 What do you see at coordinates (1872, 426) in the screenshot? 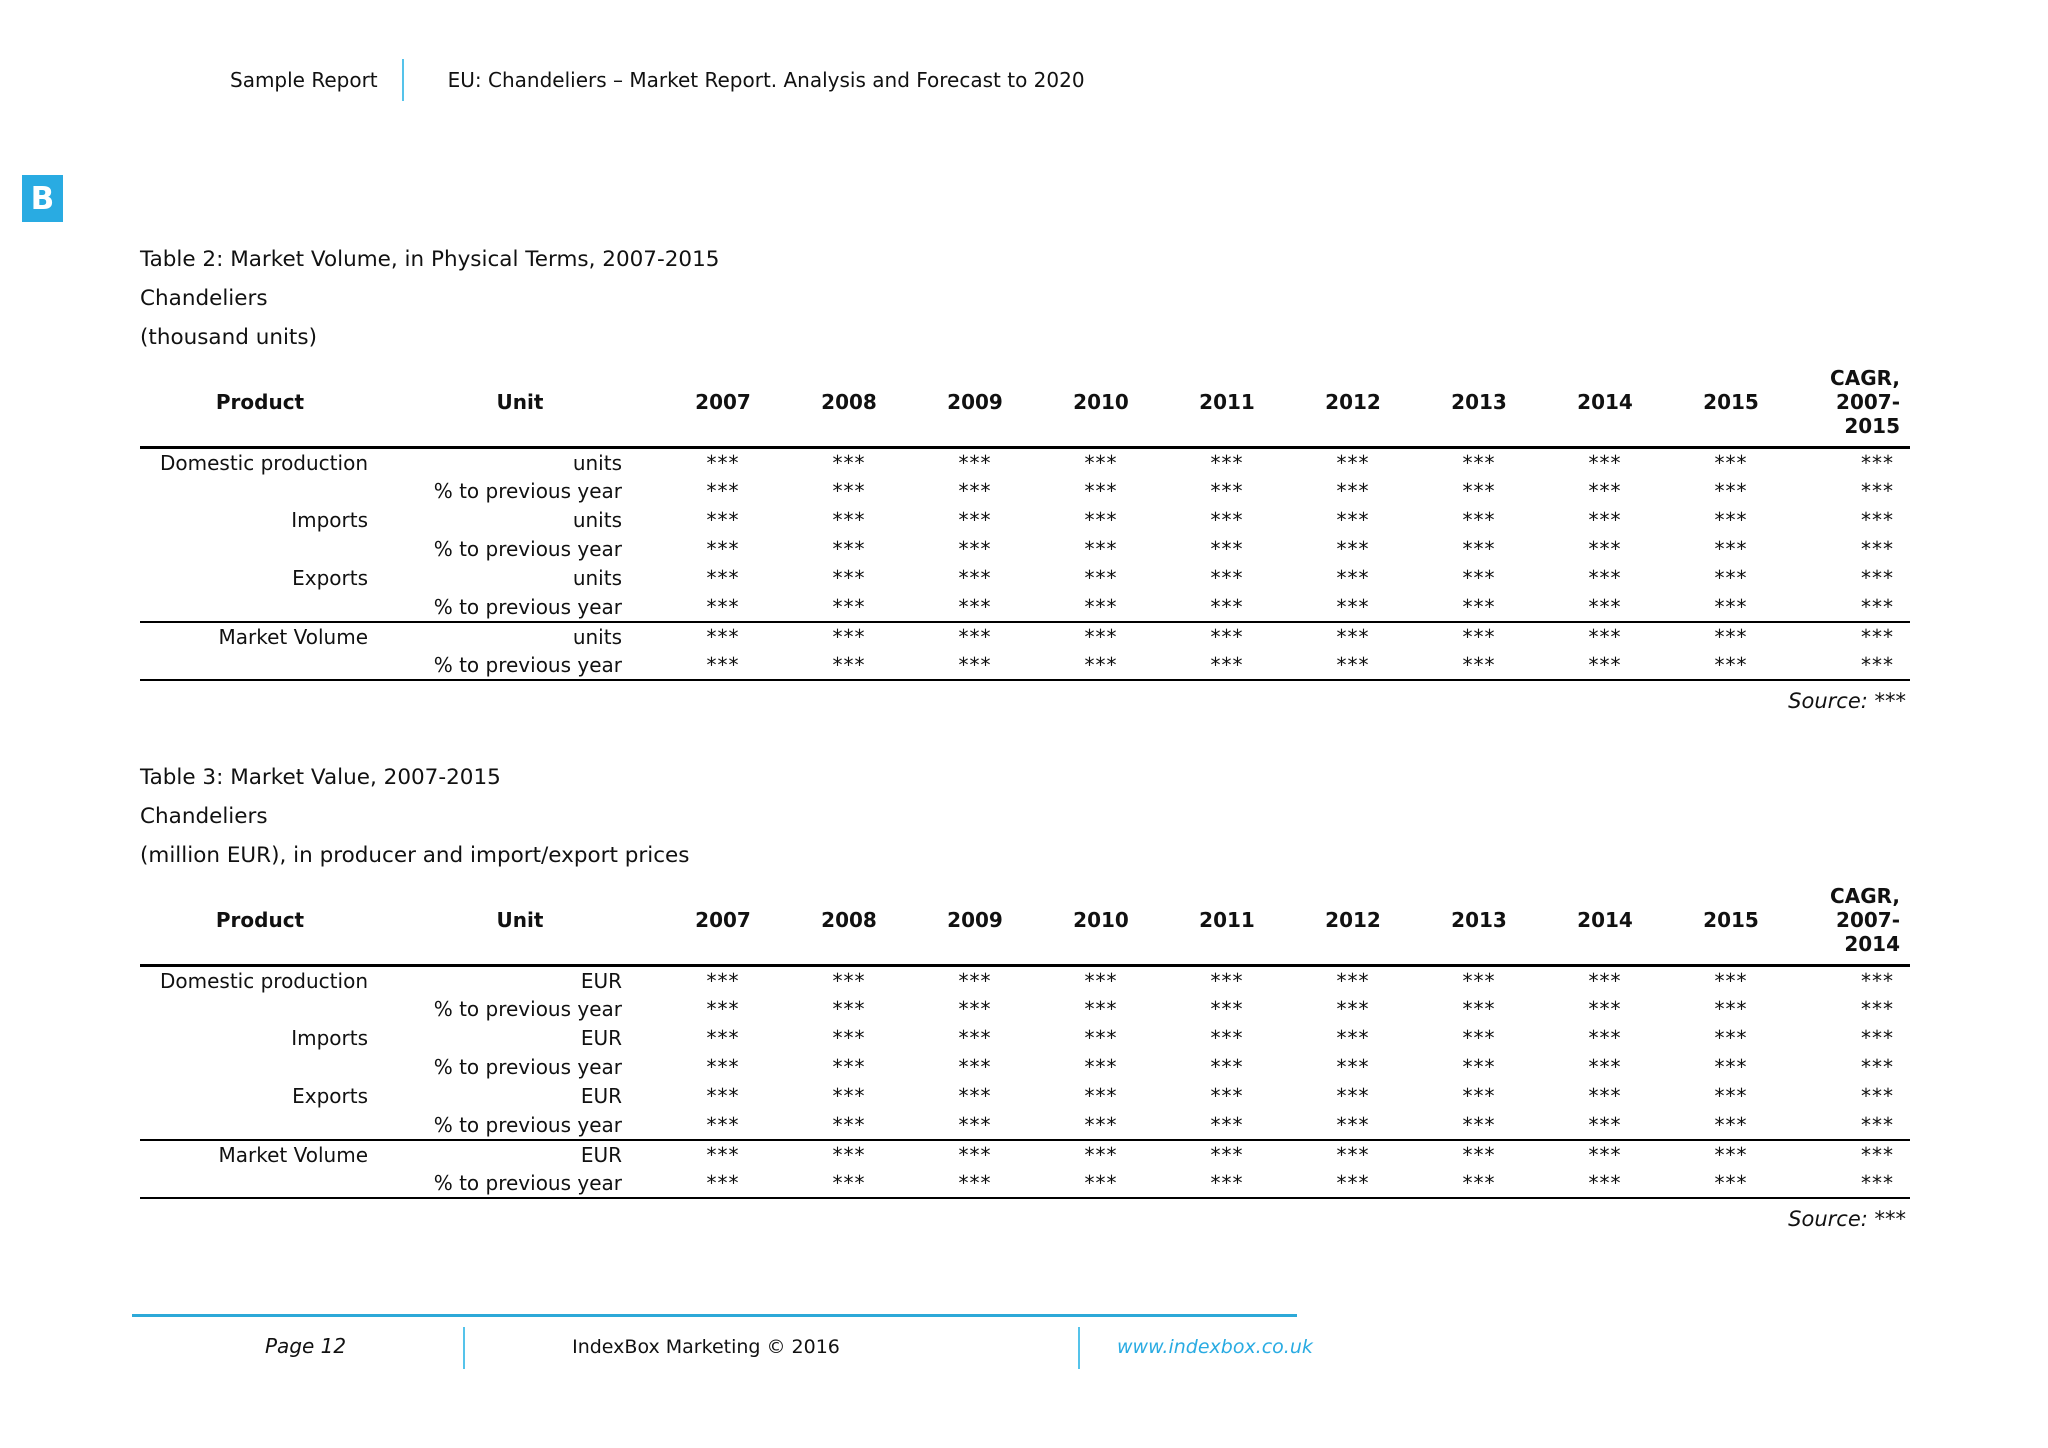
I see `cagr-header-line: 2015` at bounding box center [1872, 426].